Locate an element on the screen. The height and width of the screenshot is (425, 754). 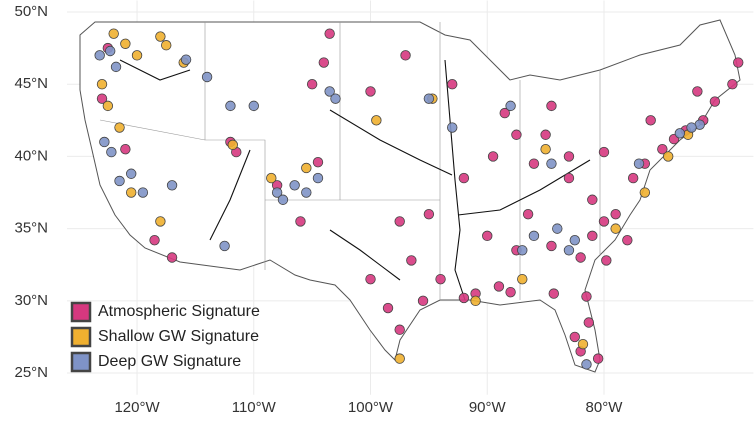
legend-label: Shallow GW Signature is located at coordinates (178, 336).